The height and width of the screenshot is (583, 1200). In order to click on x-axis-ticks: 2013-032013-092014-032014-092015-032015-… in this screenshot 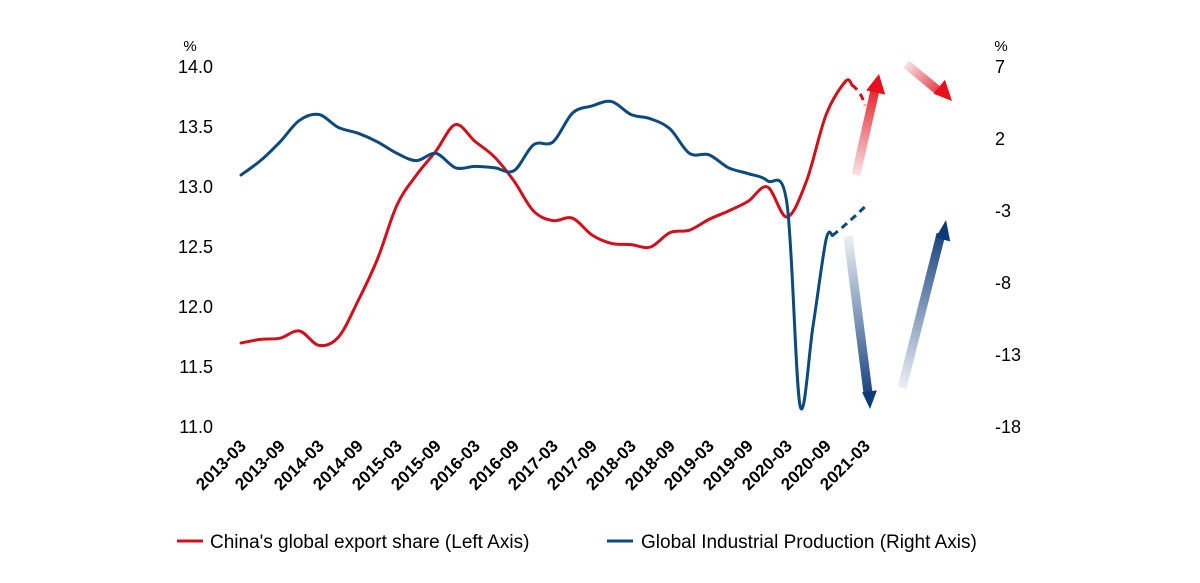, I will do `click(533, 465)`.